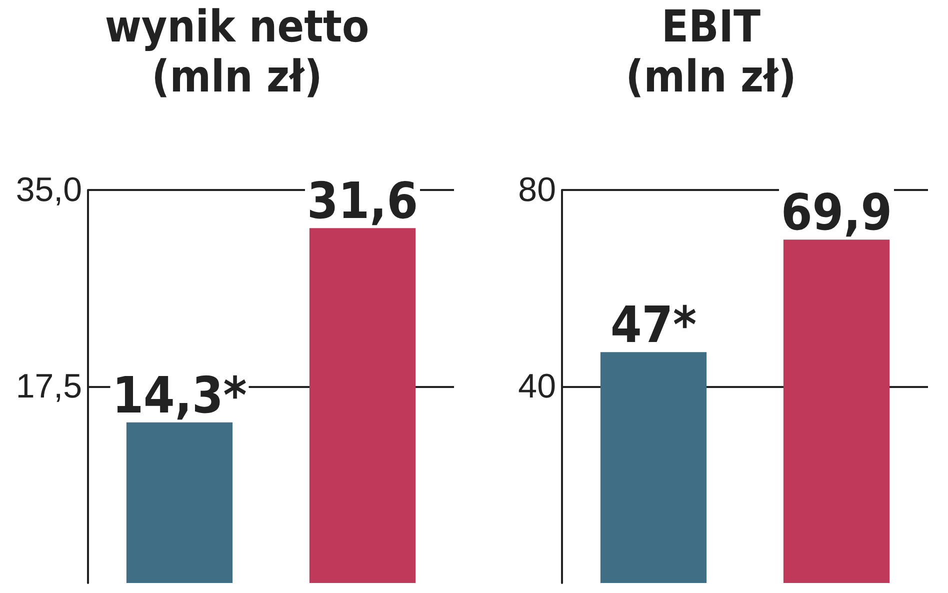  I want to click on chart-title: wynik netto, so click(237, 27).